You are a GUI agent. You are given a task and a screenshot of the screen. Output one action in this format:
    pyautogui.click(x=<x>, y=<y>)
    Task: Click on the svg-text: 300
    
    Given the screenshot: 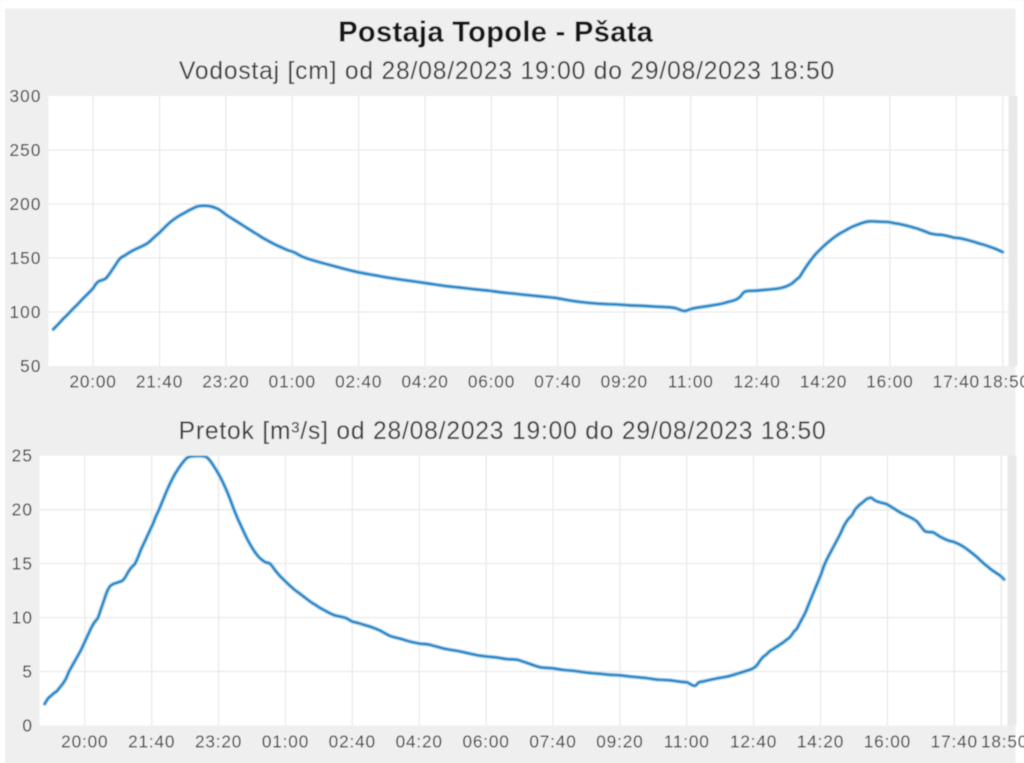 What is the action you would take?
    pyautogui.click(x=26, y=96)
    